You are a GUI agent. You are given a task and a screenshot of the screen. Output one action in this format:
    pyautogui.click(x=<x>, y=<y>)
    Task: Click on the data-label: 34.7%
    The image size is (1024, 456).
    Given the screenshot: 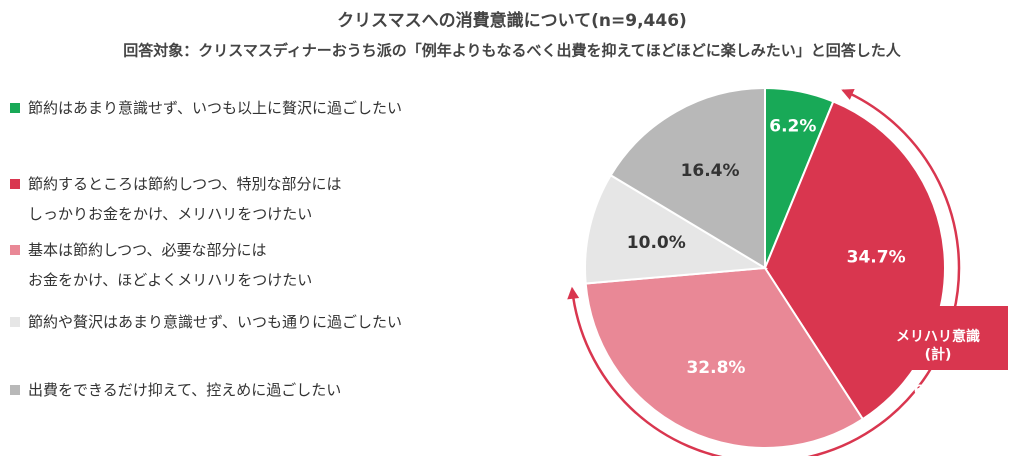 What is the action you would take?
    pyautogui.click(x=876, y=258)
    